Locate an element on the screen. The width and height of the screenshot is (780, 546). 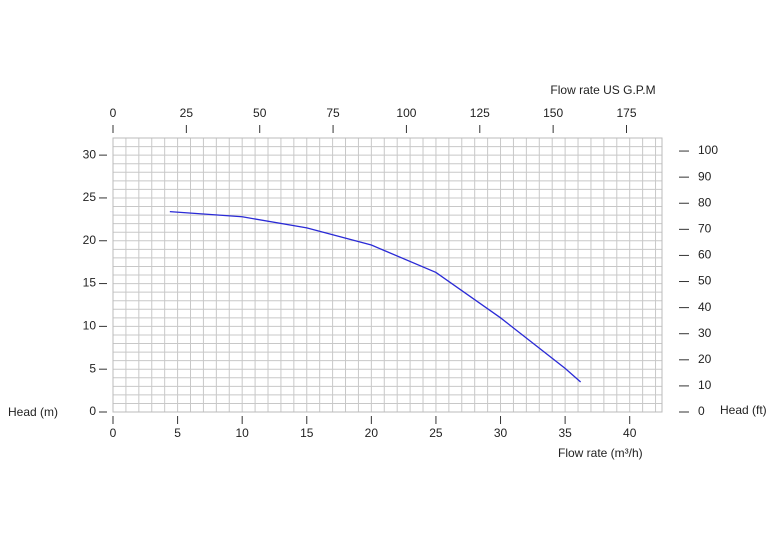
x2-tick-label: 0 is located at coordinates (113, 113).